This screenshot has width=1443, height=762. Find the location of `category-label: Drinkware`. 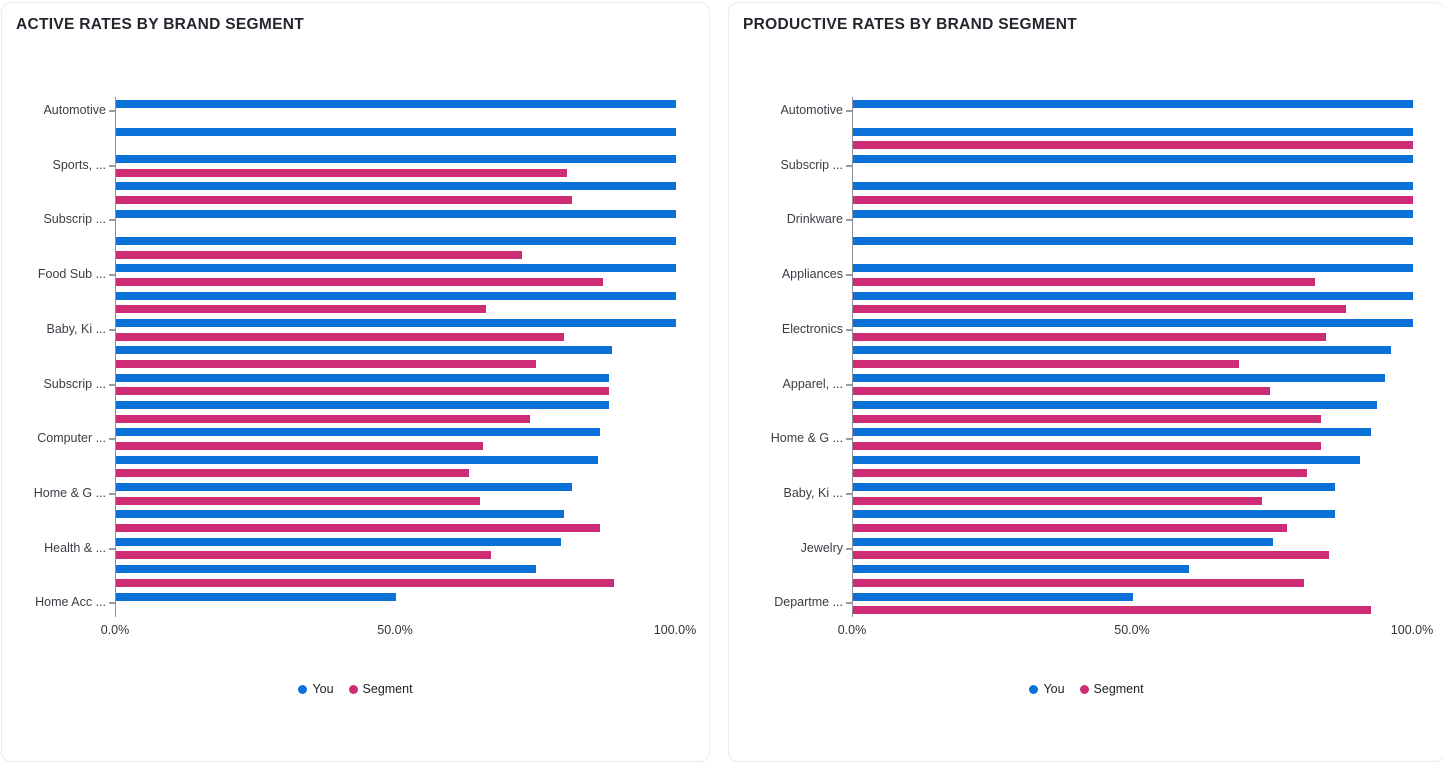

category-label: Drinkware is located at coordinates (814, 219).